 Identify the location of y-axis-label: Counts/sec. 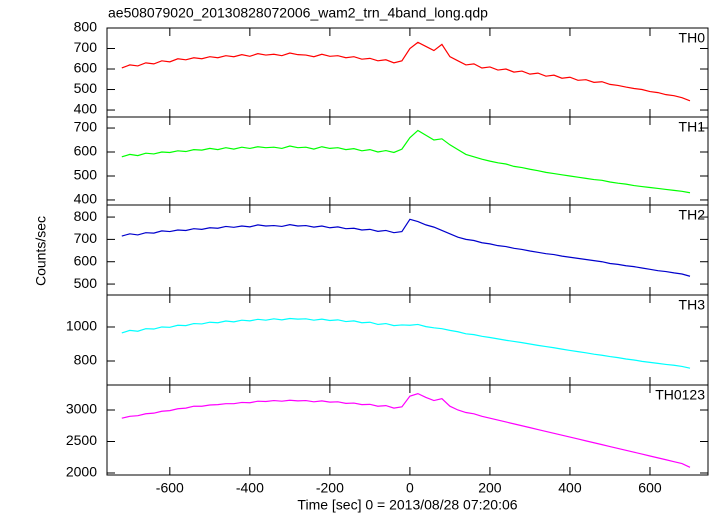
(41, 251).